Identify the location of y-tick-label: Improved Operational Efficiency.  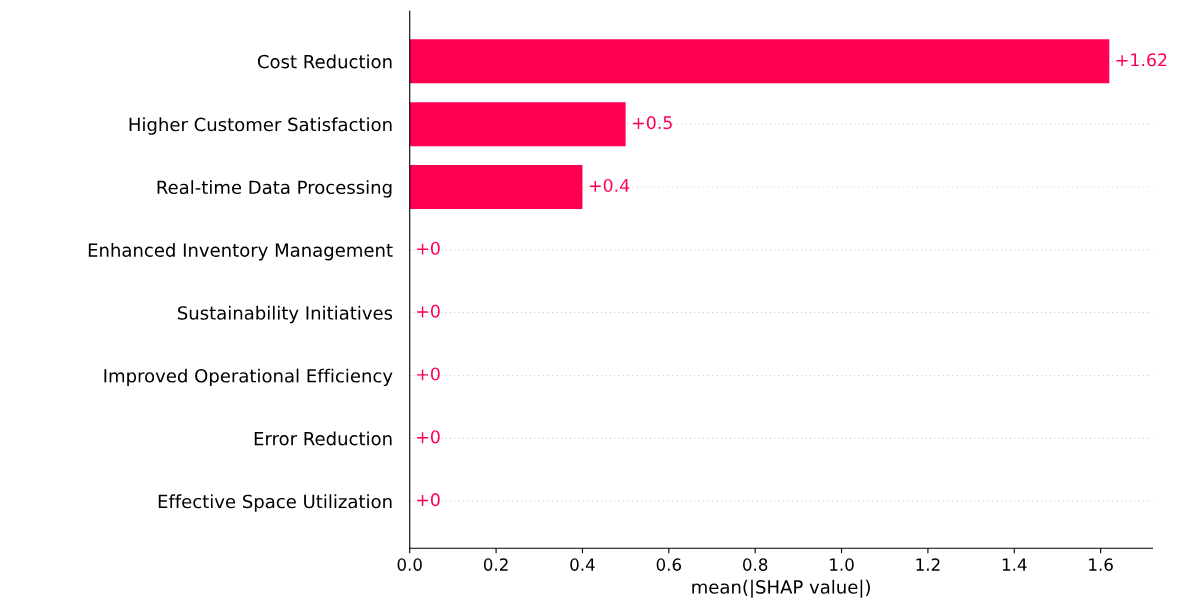
(248, 377).